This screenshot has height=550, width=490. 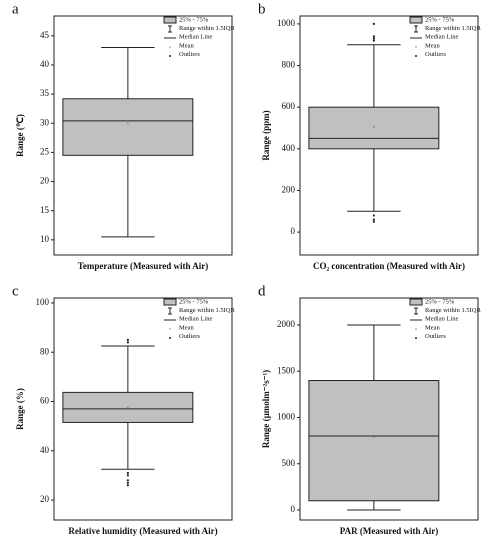 I want to click on y-tick-label: 45, so click(x=45, y=35).